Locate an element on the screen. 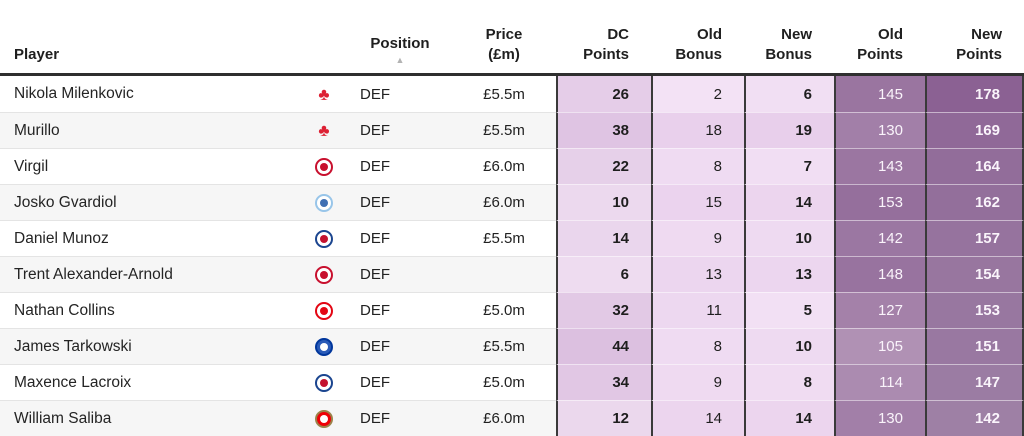 This screenshot has height=436, width=1024. column-header-price-line2: (£m) is located at coordinates (504, 54).